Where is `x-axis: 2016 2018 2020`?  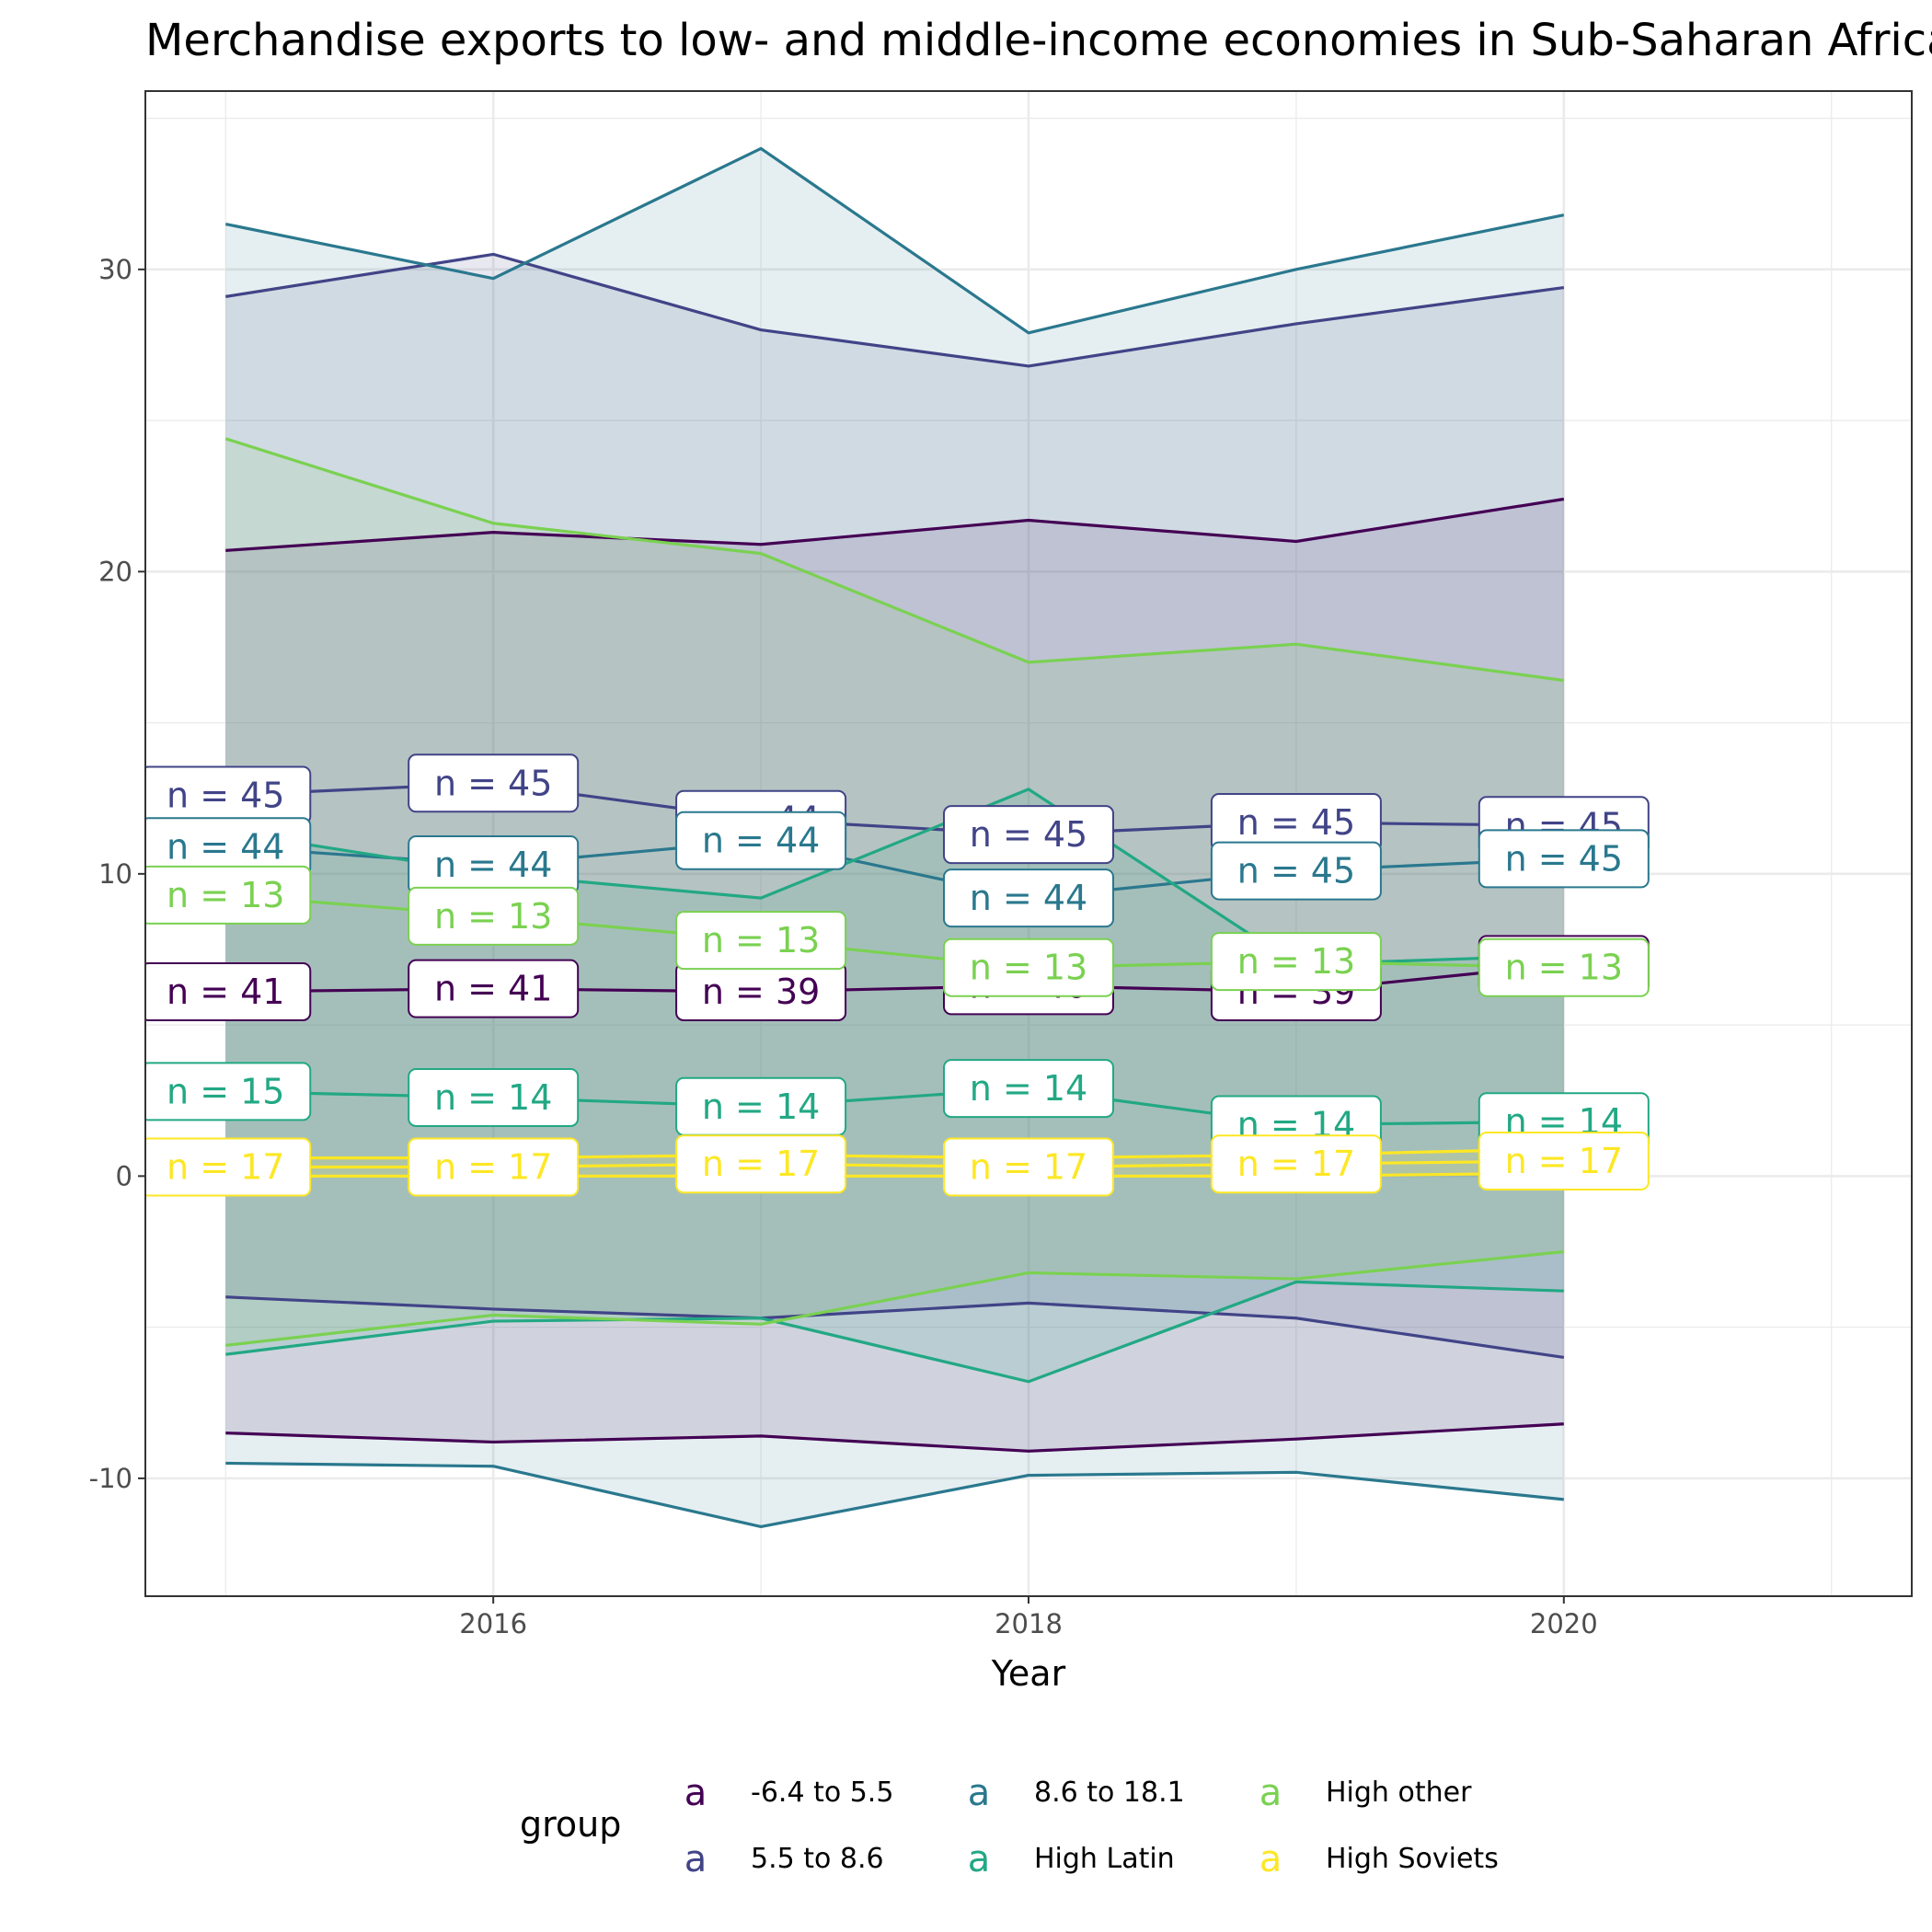 x-axis: 2016 2018 2020 is located at coordinates (1028, 1617).